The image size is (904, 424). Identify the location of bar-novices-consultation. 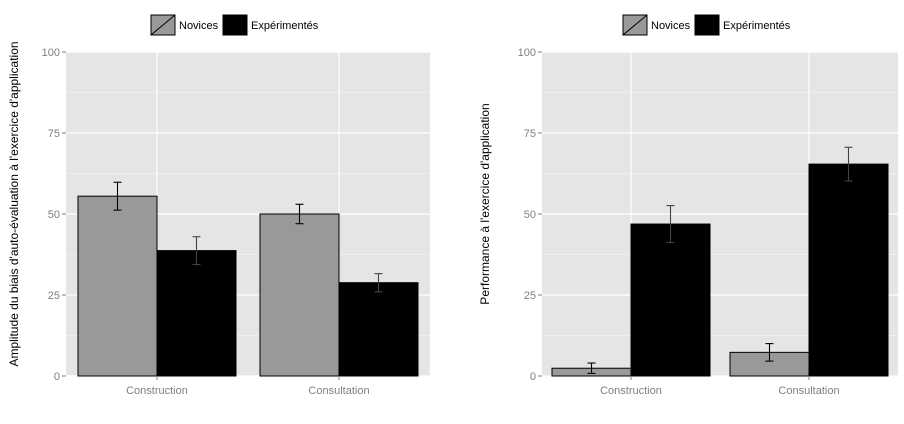
(299, 295).